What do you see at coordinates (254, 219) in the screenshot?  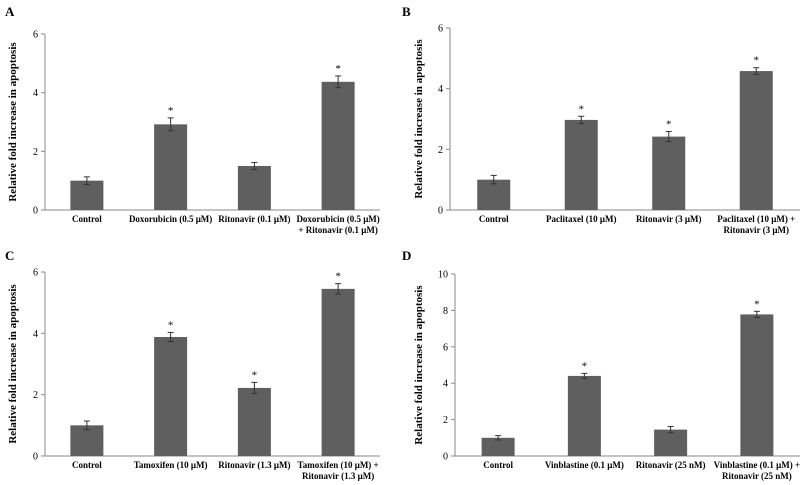 I see `x-tick-label: Ritonavir (0.1 μM)` at bounding box center [254, 219].